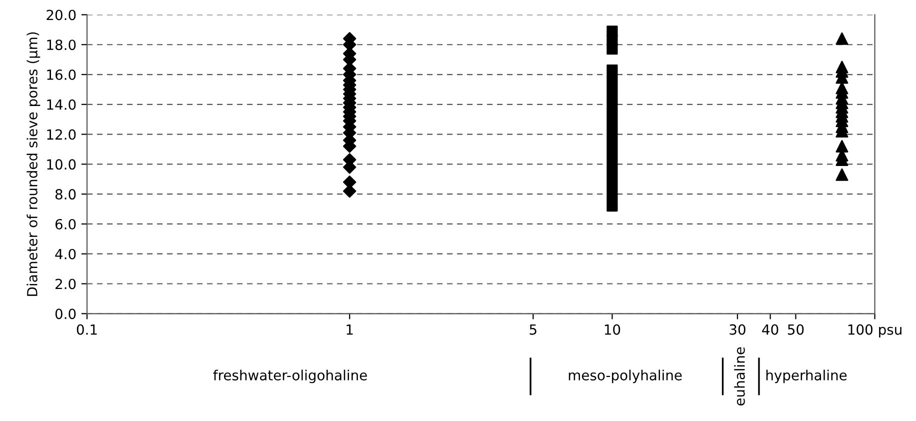  Describe the element at coordinates (875, 331) in the screenshot. I see `x-tick-label: 100 psu` at that location.